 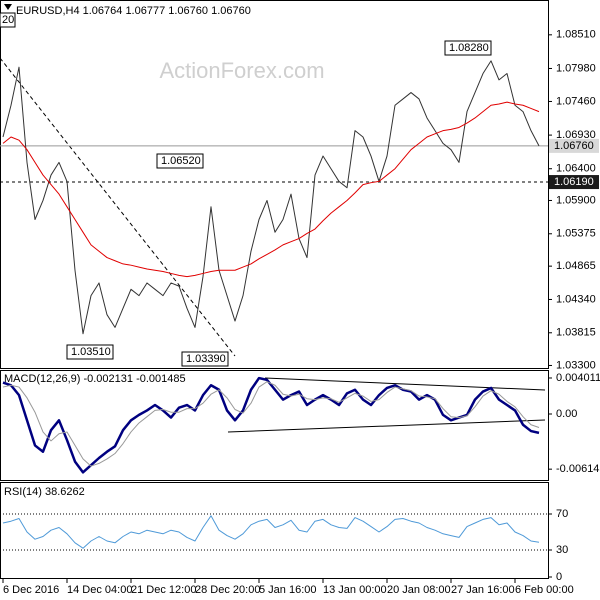 I want to click on y-tick-label: 70, so click(x=562, y=514).